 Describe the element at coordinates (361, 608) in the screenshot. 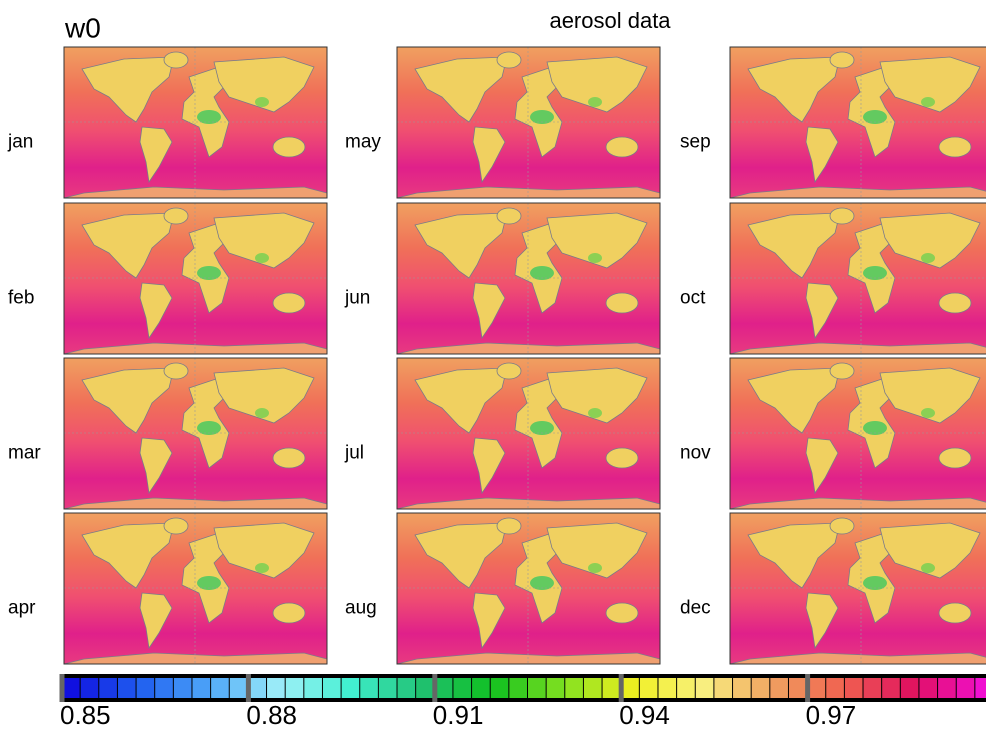

I see `panel-label: aug` at that location.